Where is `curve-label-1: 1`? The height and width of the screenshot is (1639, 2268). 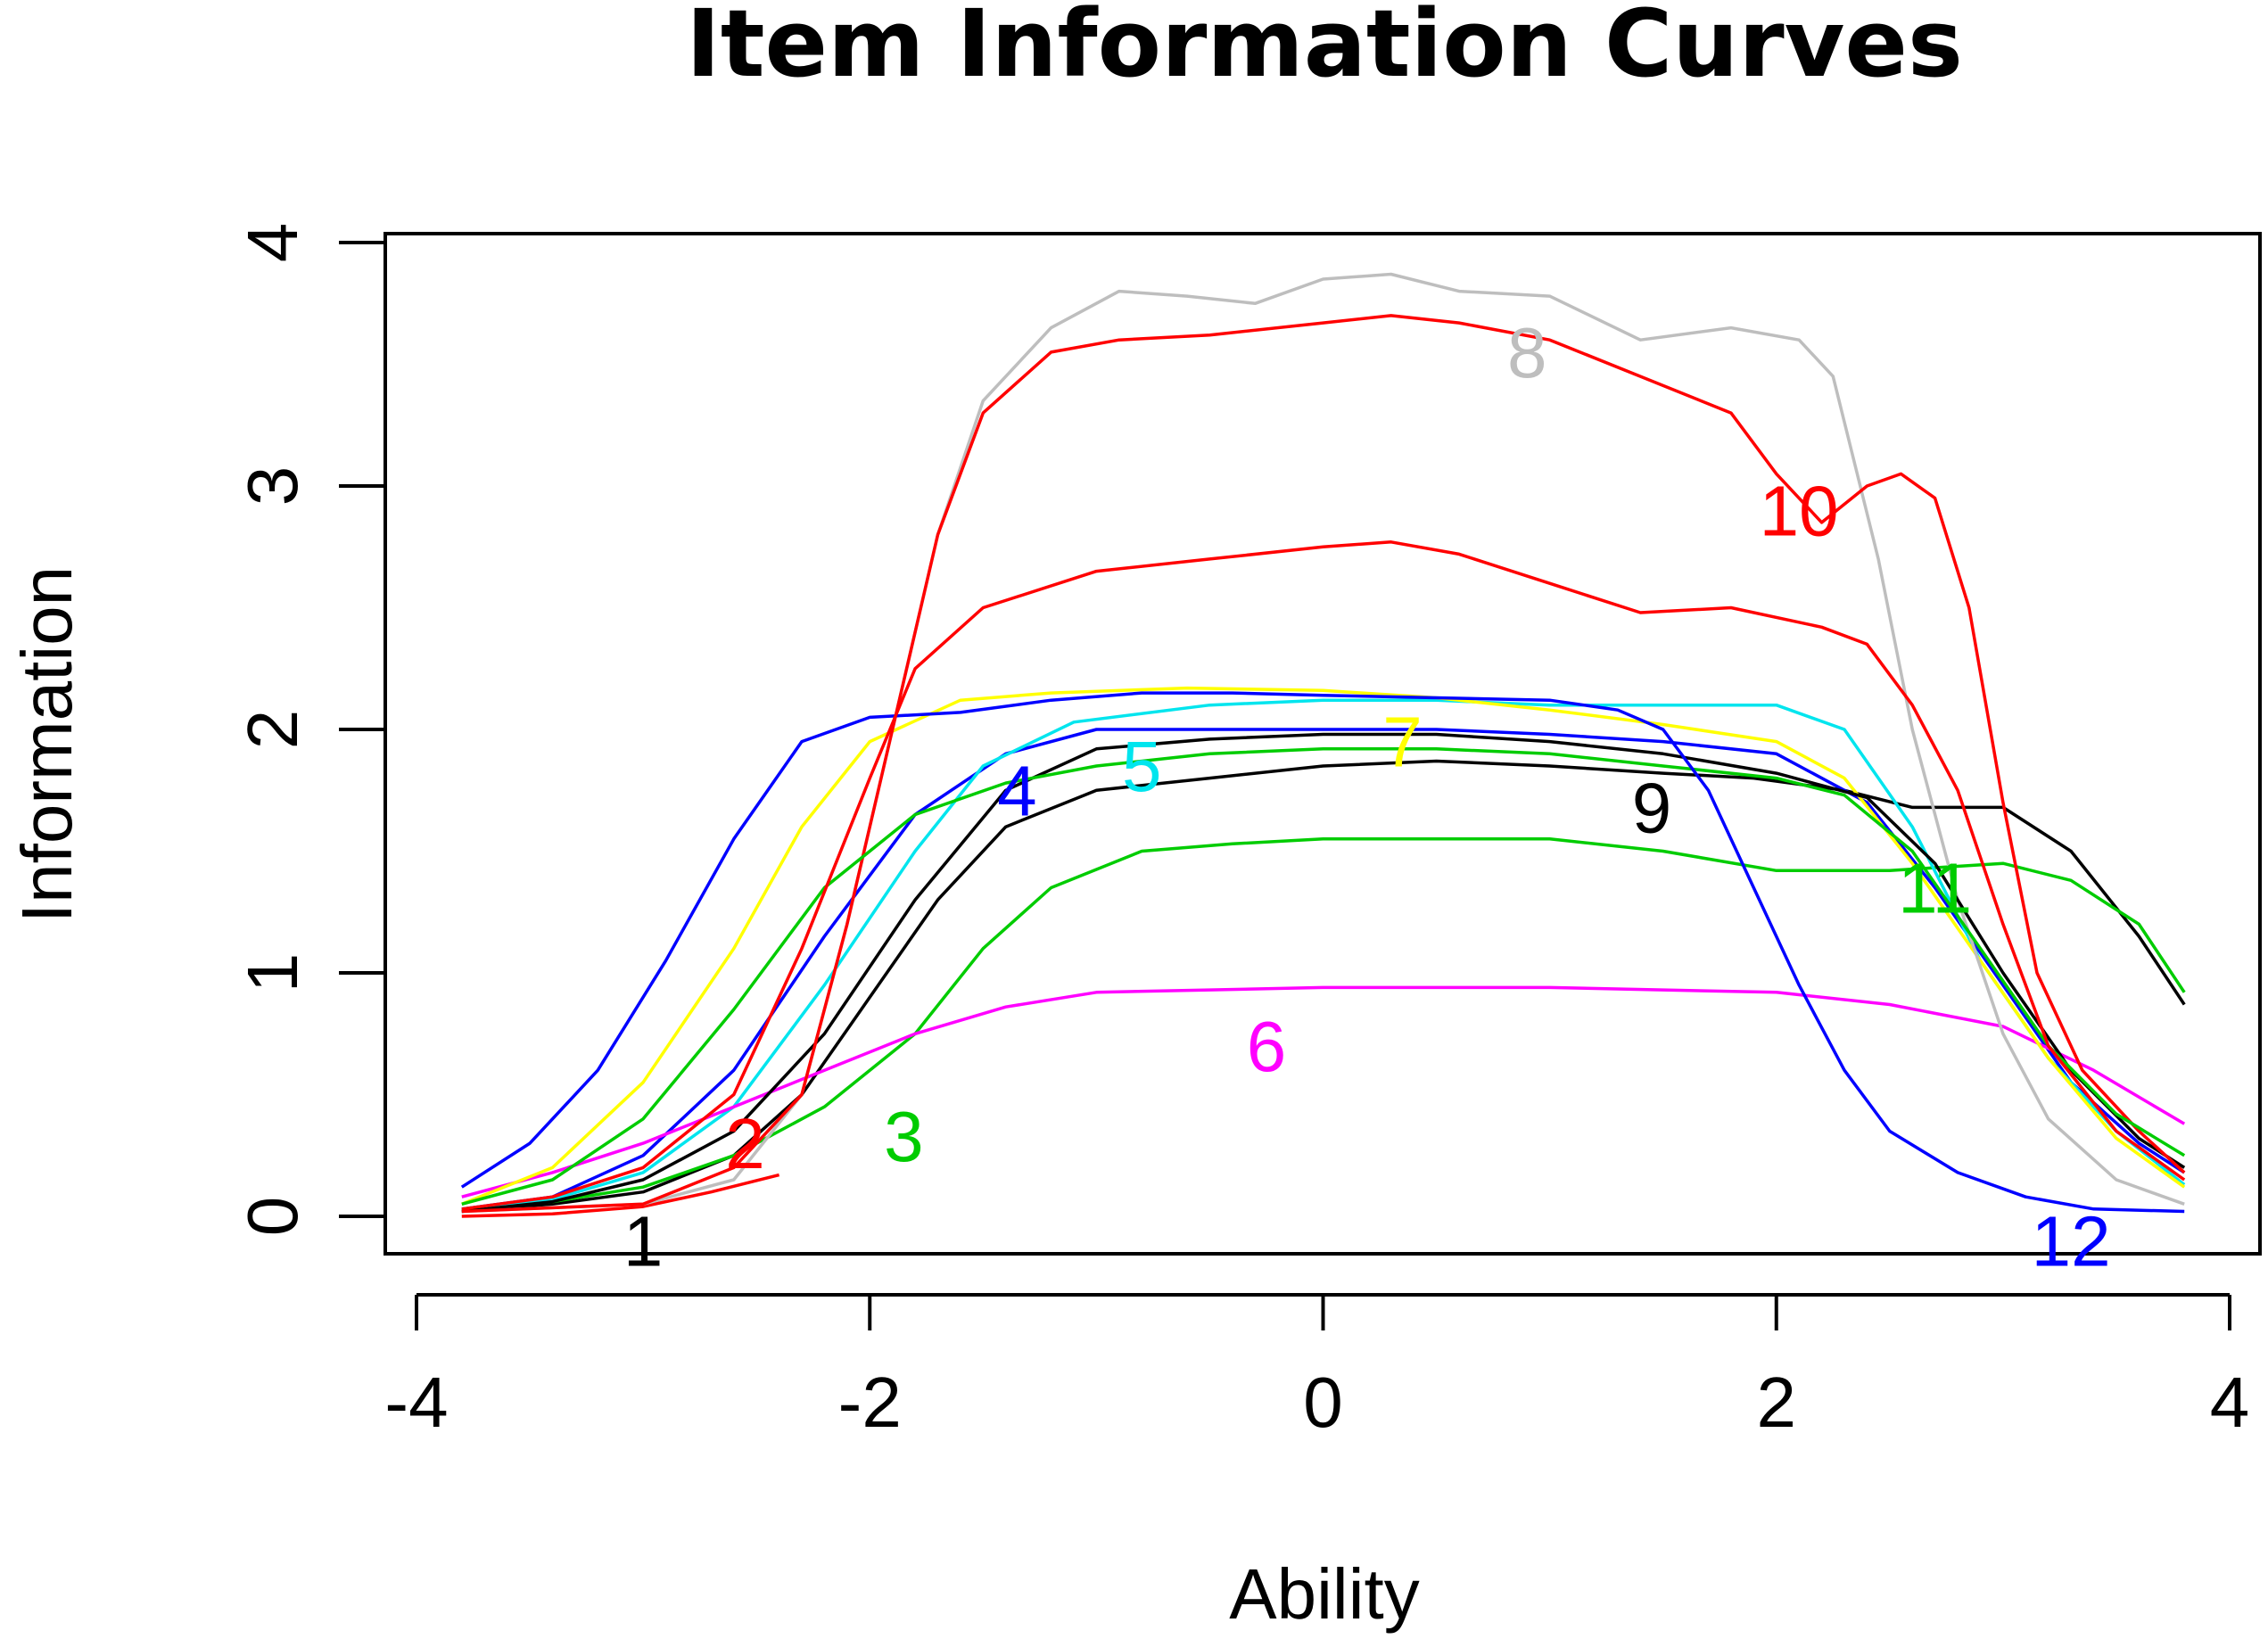
curve-label-1: 1 is located at coordinates (644, 1241).